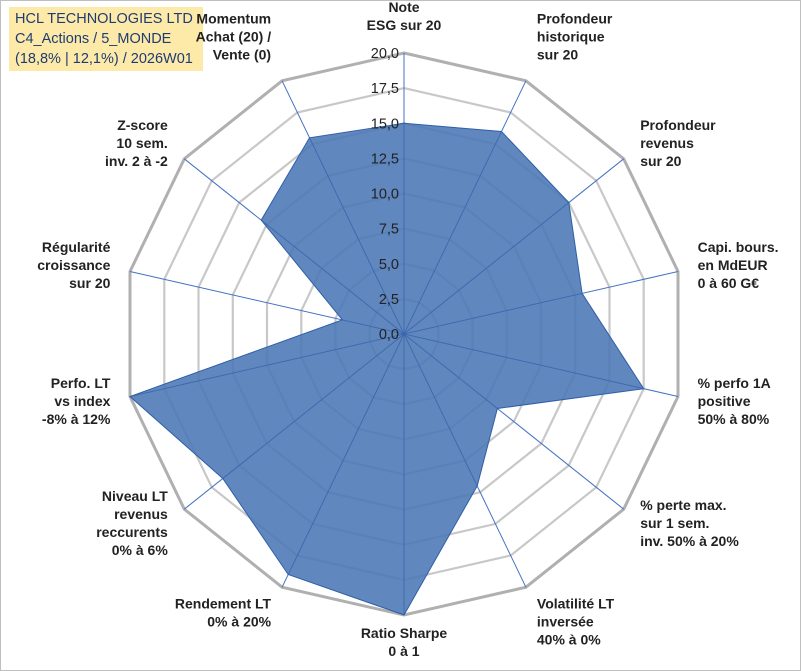 Image resolution: width=801 pixels, height=671 pixels. Describe the element at coordinates (239, 622) in the screenshot. I see `axis-label-line: 0% à 20%` at that location.